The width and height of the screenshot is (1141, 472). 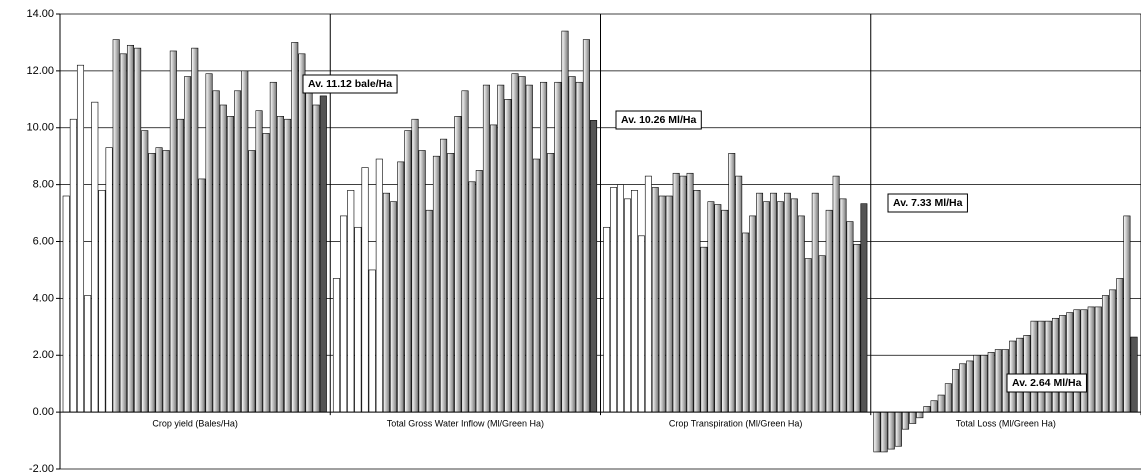 I want to click on y-tick-label: -2.00, so click(x=41, y=467).